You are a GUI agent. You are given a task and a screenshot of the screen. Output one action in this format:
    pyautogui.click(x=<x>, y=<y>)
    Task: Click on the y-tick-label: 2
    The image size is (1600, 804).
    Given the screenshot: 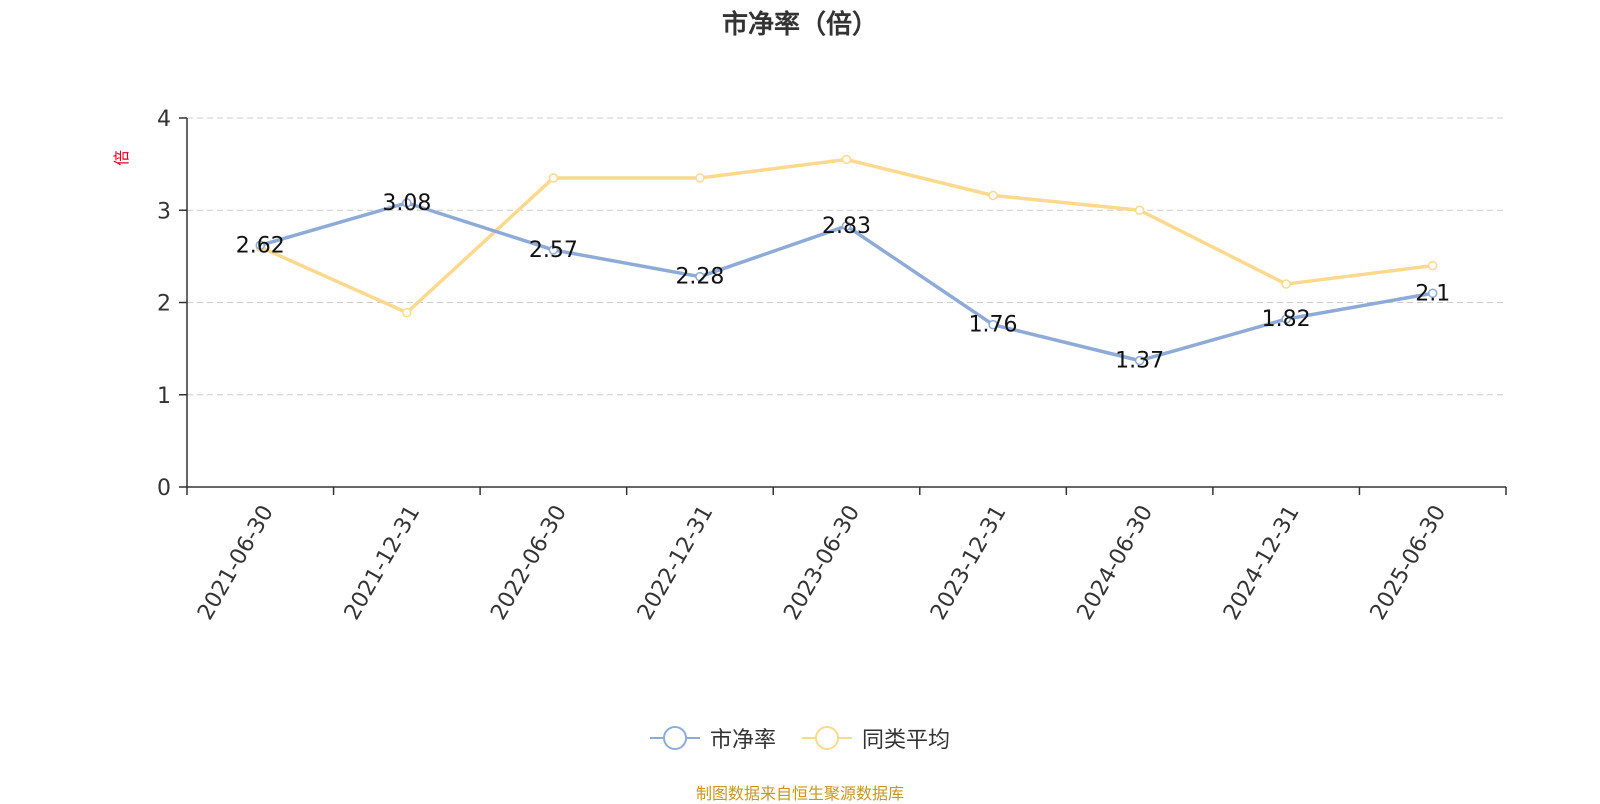 What is the action you would take?
    pyautogui.click(x=164, y=304)
    